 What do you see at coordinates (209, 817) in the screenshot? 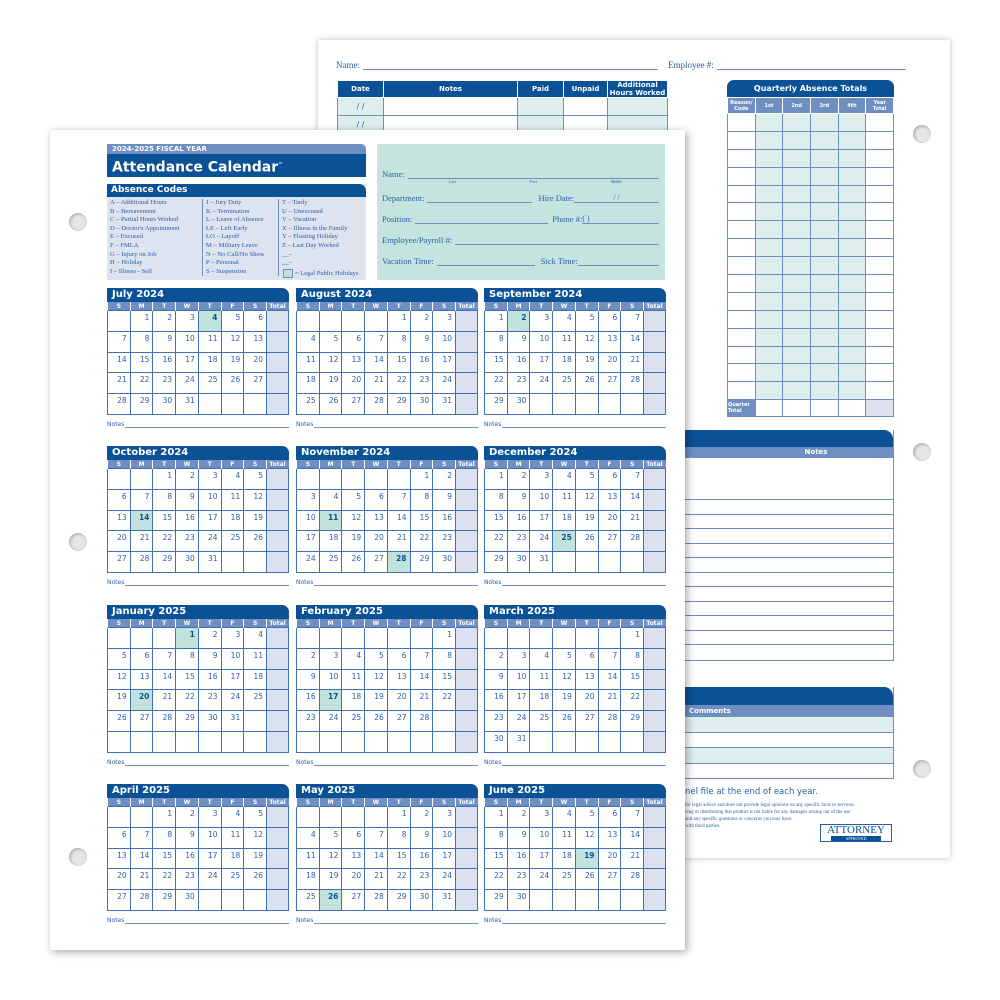
I see `day-cell: 3` at bounding box center [209, 817].